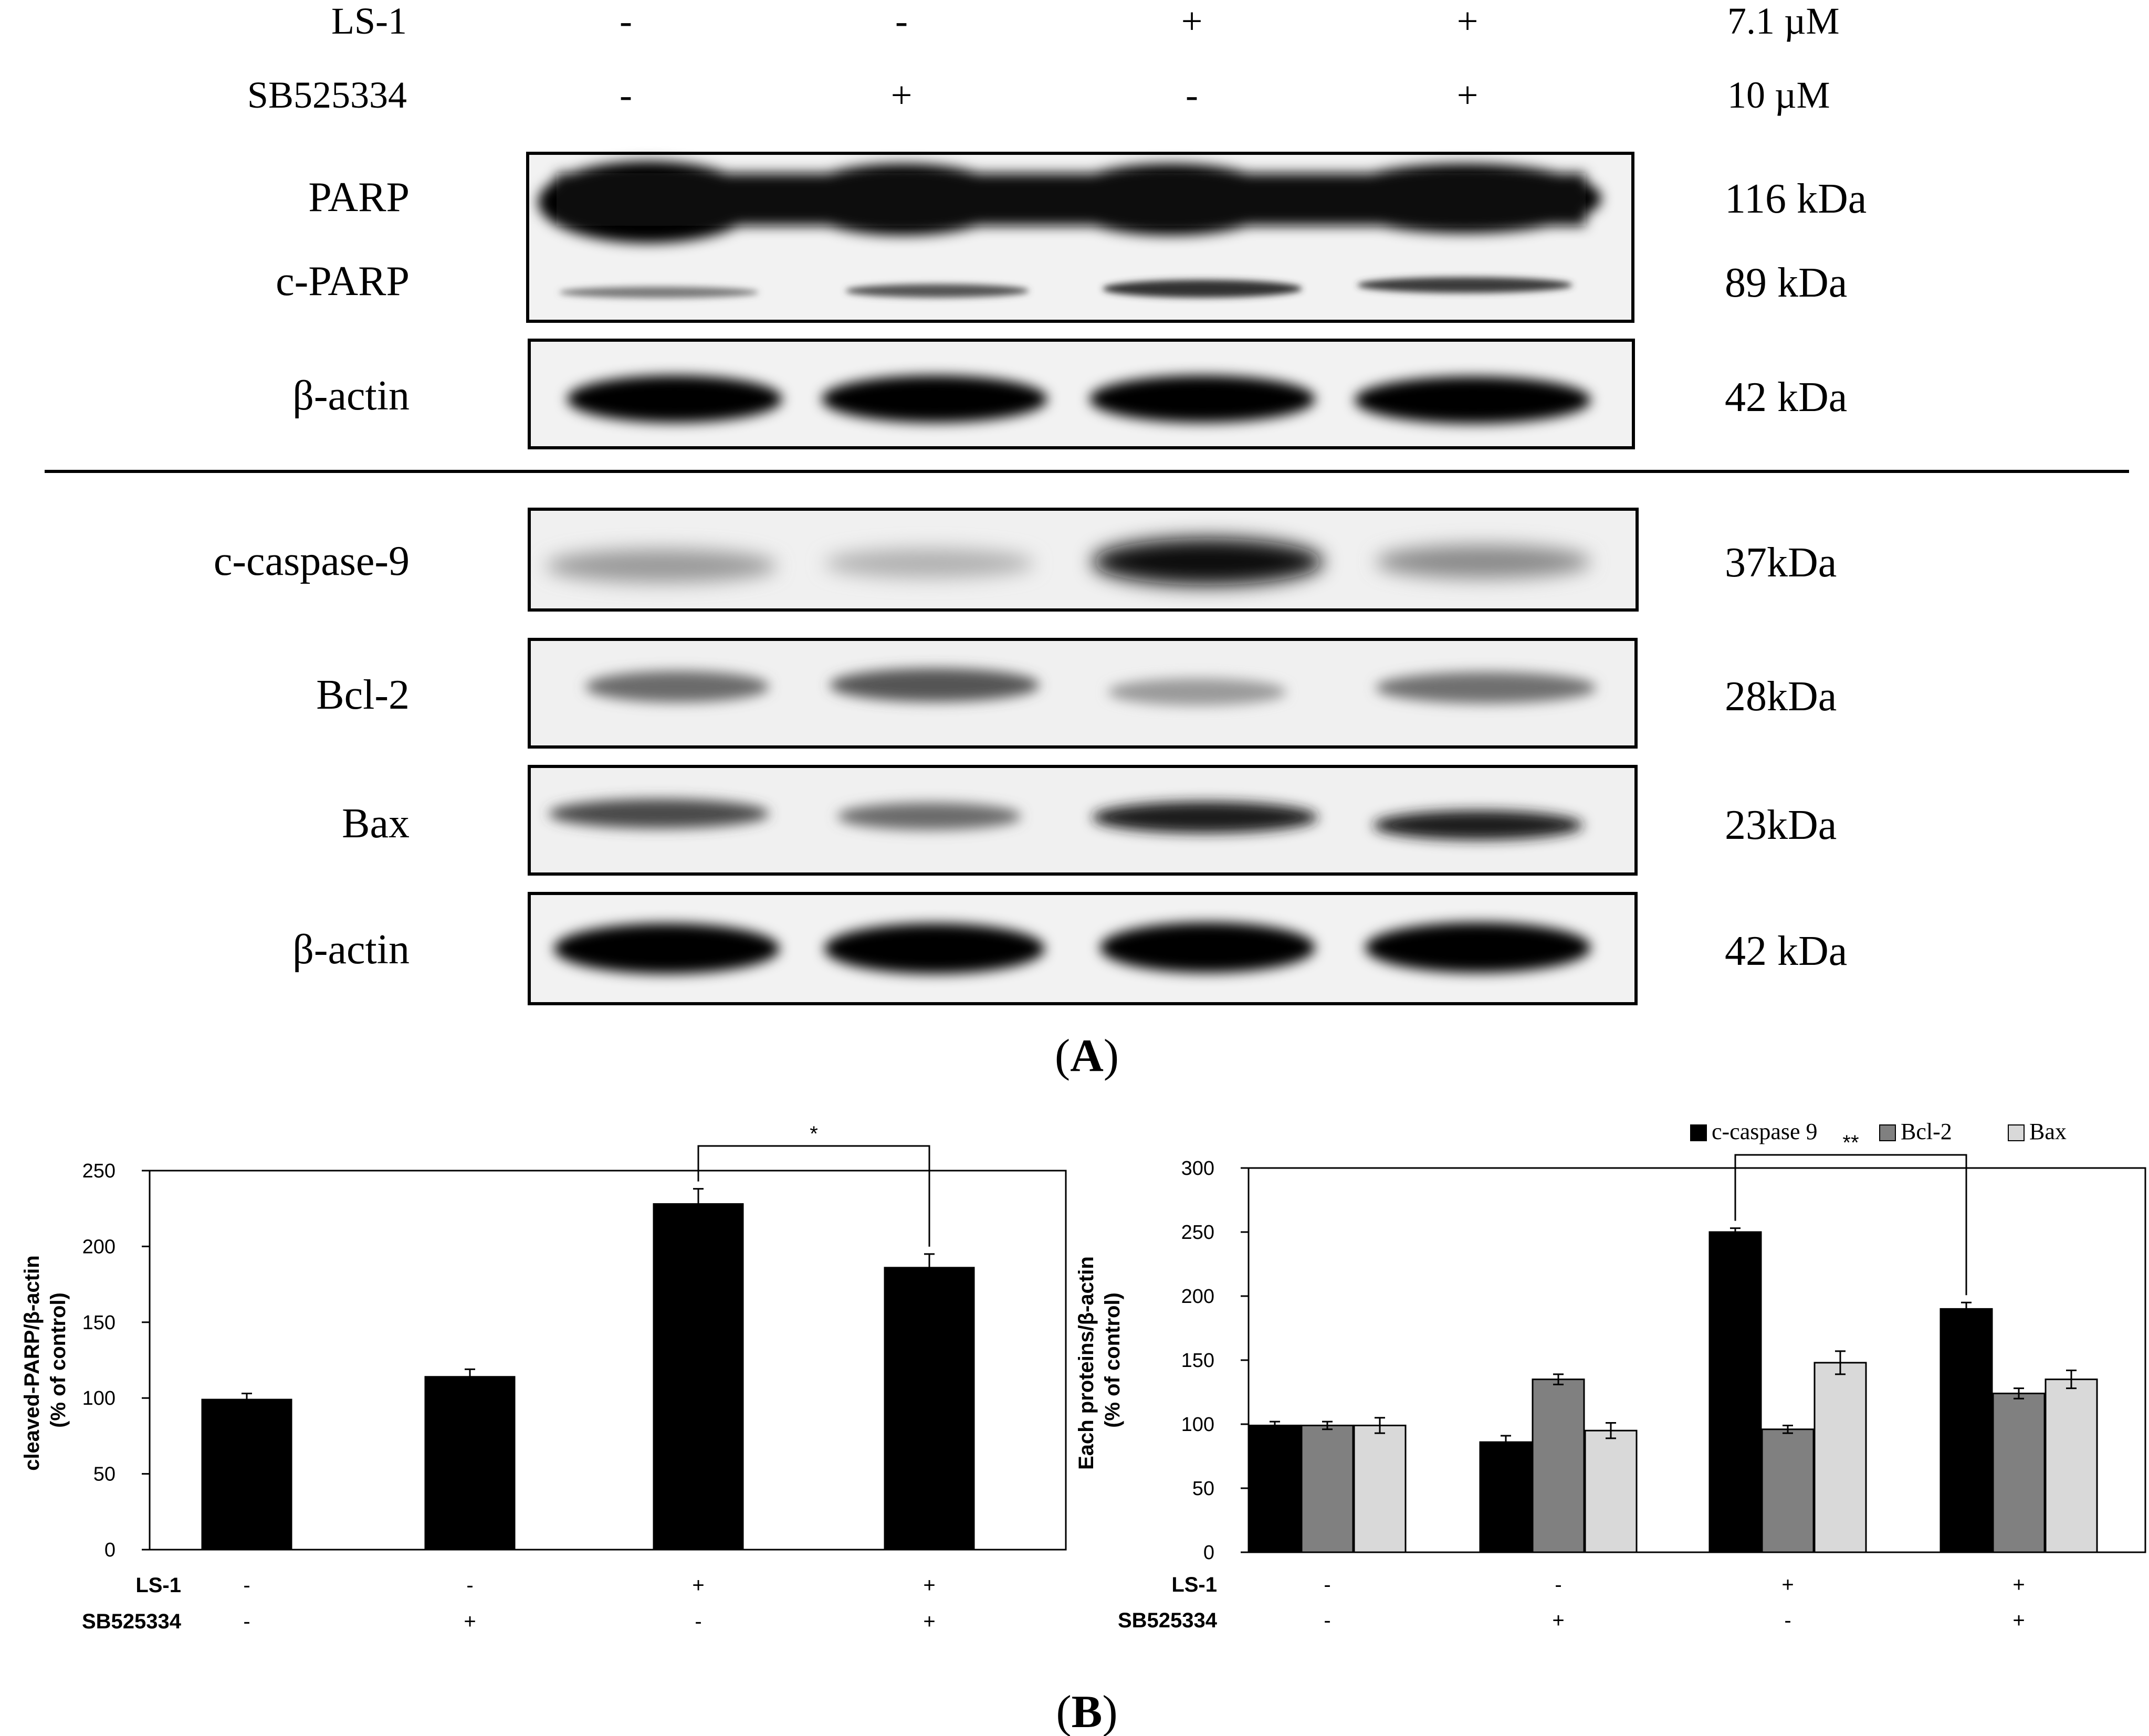  Describe the element at coordinates (814, 1133) in the screenshot. I see `significance-marker: *` at that location.